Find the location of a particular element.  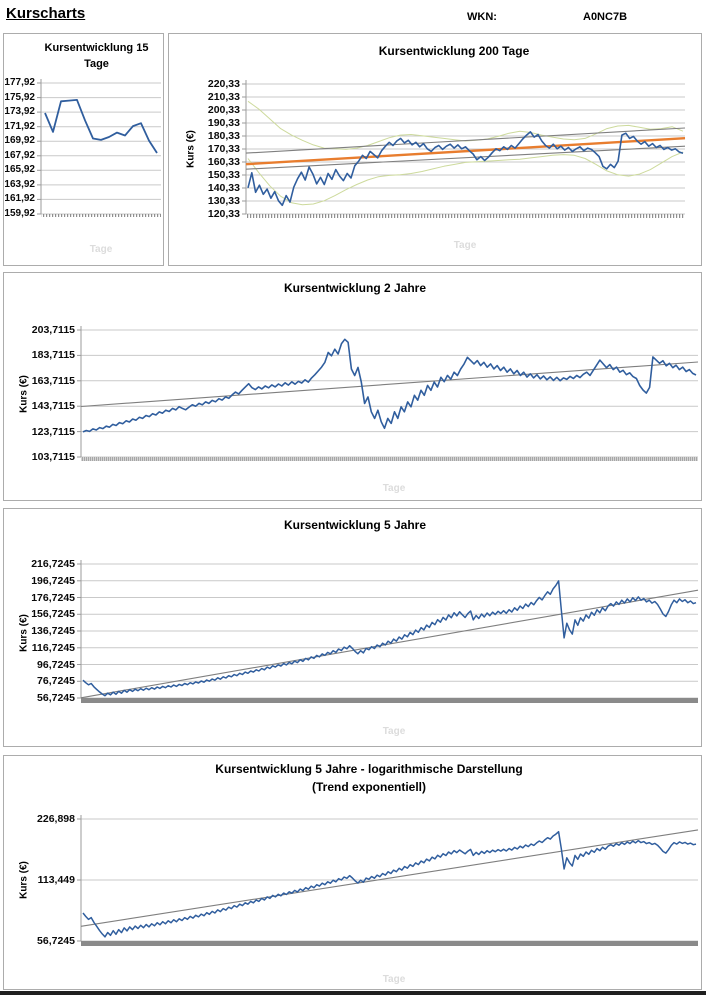

y-tick-label: 169,92 is located at coordinates (19, 141).